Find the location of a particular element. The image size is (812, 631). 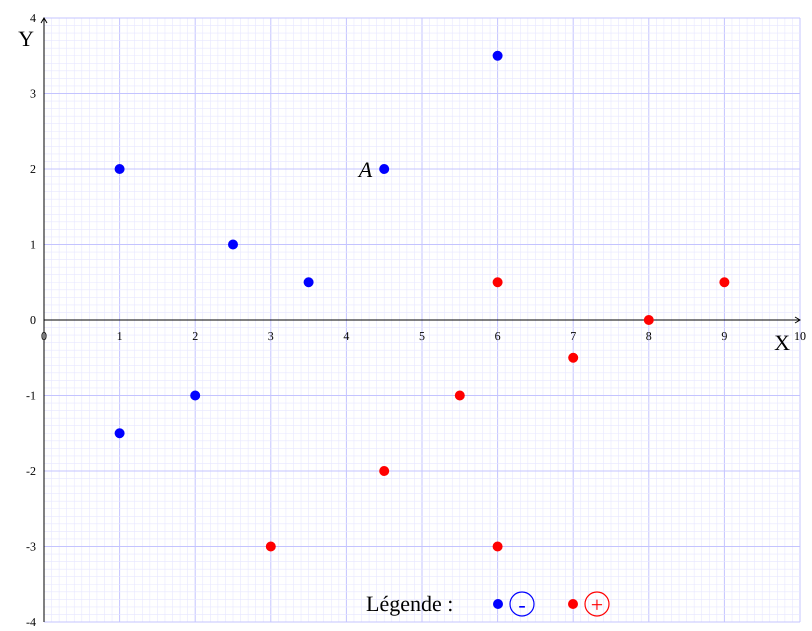

y-axis-title: Y is located at coordinates (26, 38).